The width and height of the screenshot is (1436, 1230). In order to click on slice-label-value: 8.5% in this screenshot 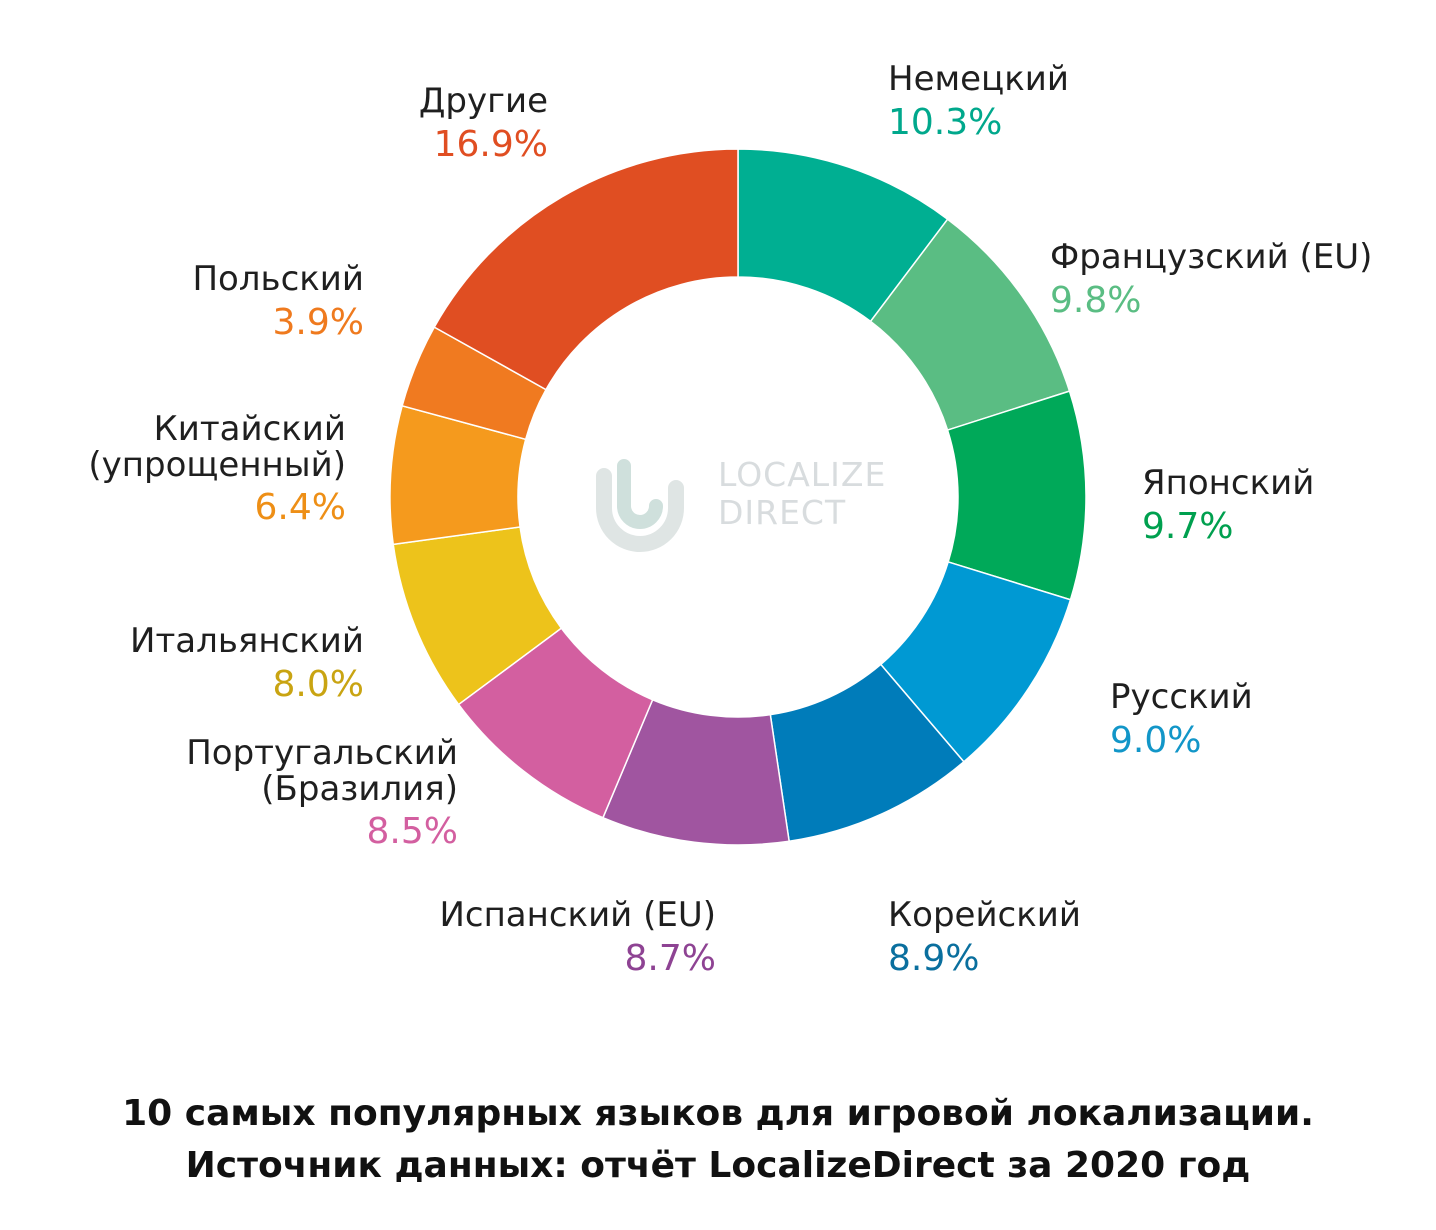, I will do `click(412, 832)`.